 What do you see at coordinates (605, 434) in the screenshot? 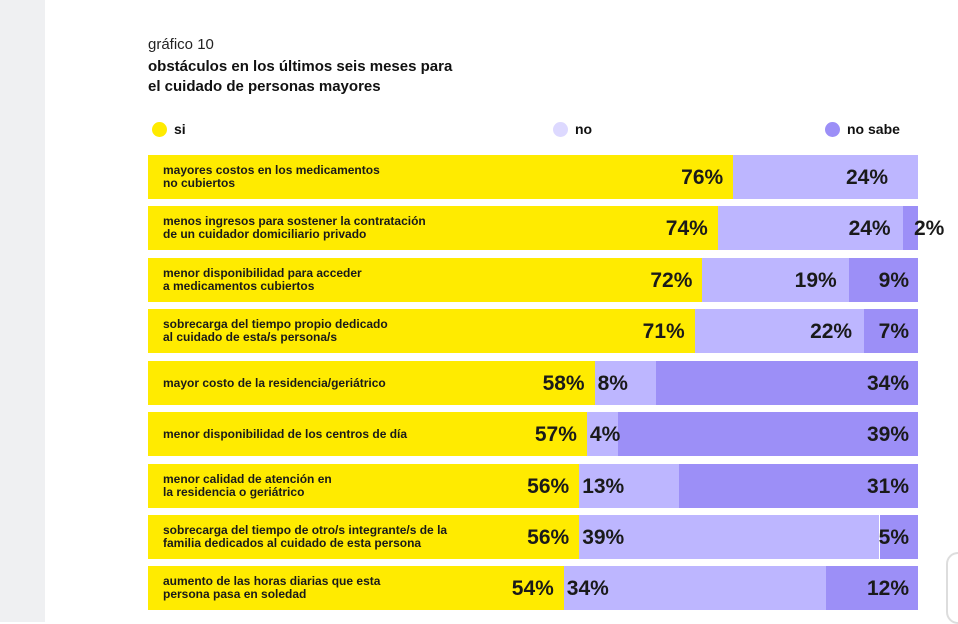
I see `data-label-no: 4%` at bounding box center [605, 434].